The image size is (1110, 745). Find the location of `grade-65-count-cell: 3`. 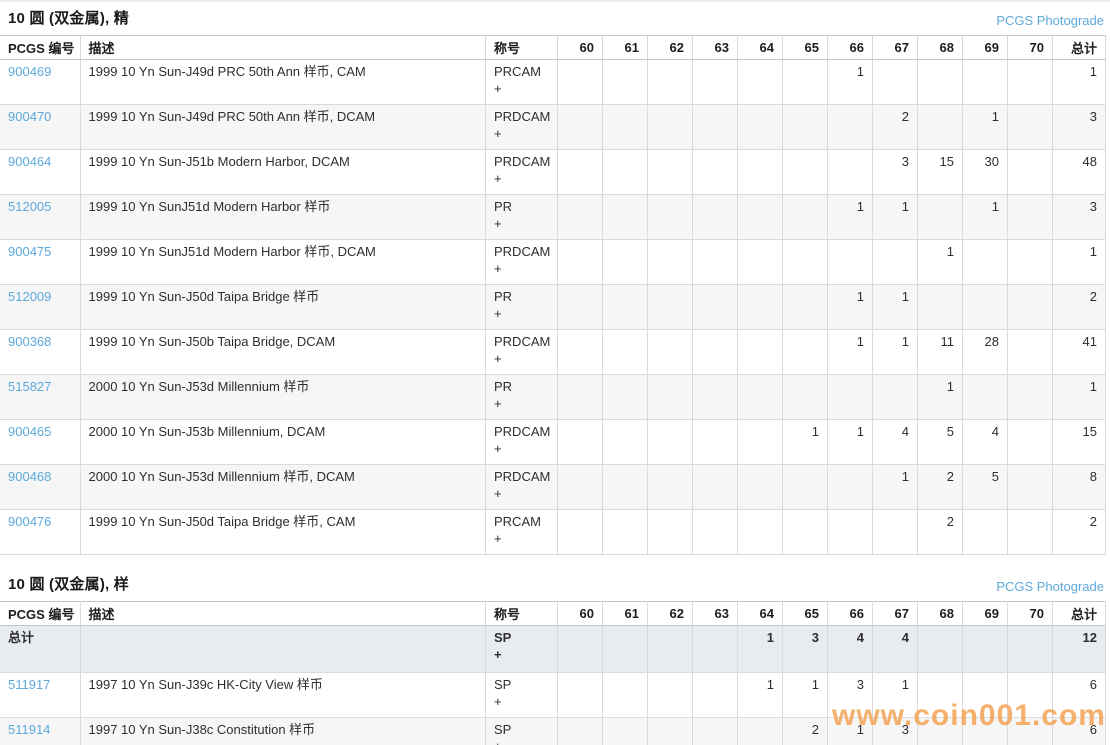

grade-65-count-cell: 3 is located at coordinates (805, 649).